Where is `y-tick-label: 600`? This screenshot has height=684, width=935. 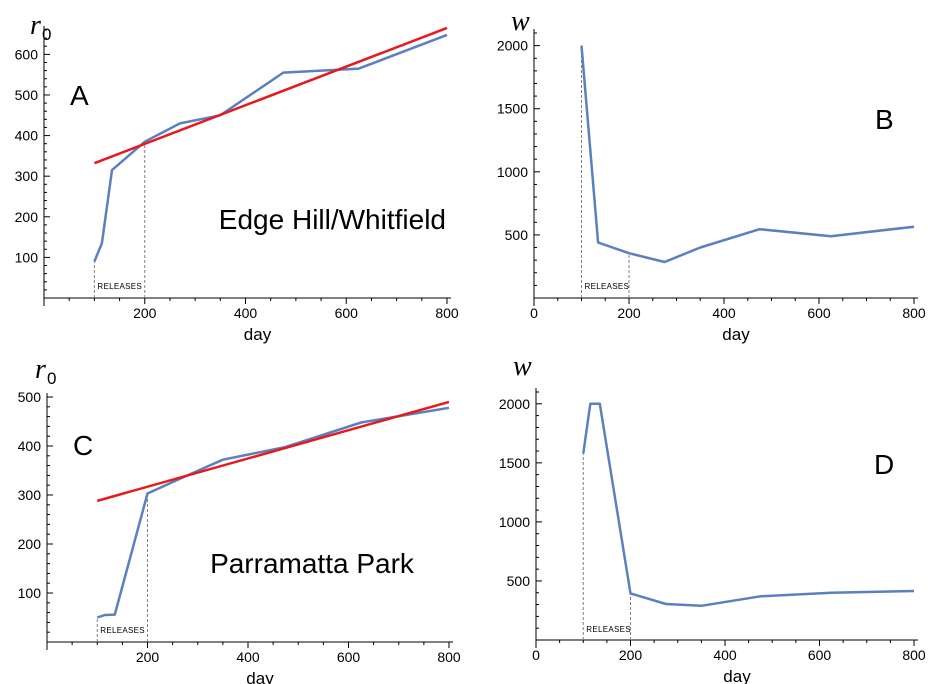 y-tick-label: 600 is located at coordinates (27, 54).